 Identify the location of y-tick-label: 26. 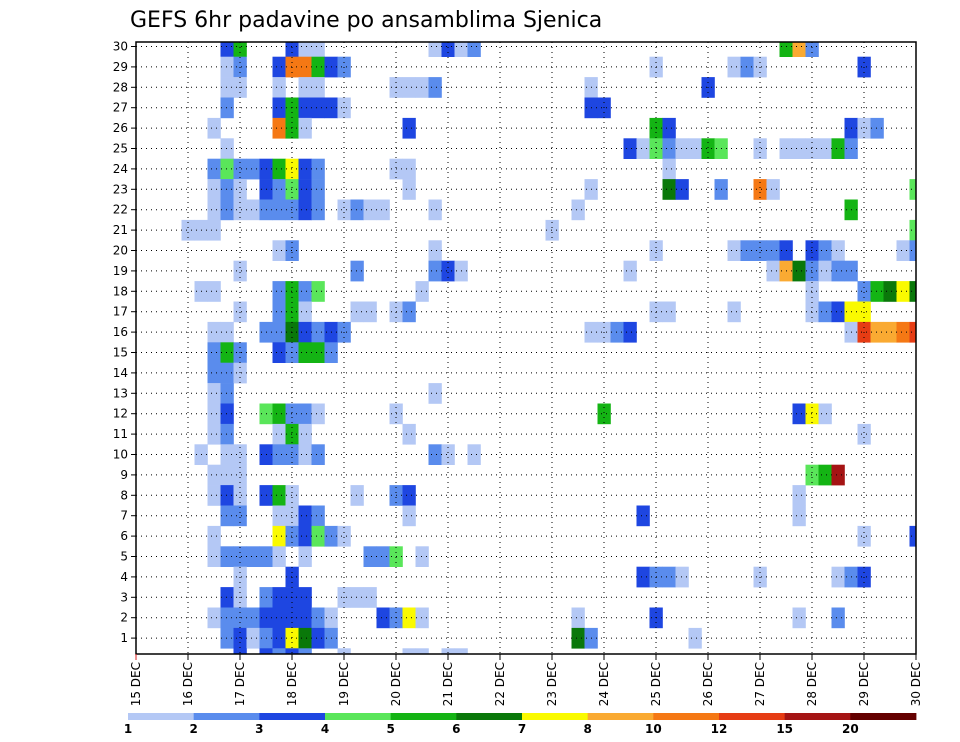
(120, 128).